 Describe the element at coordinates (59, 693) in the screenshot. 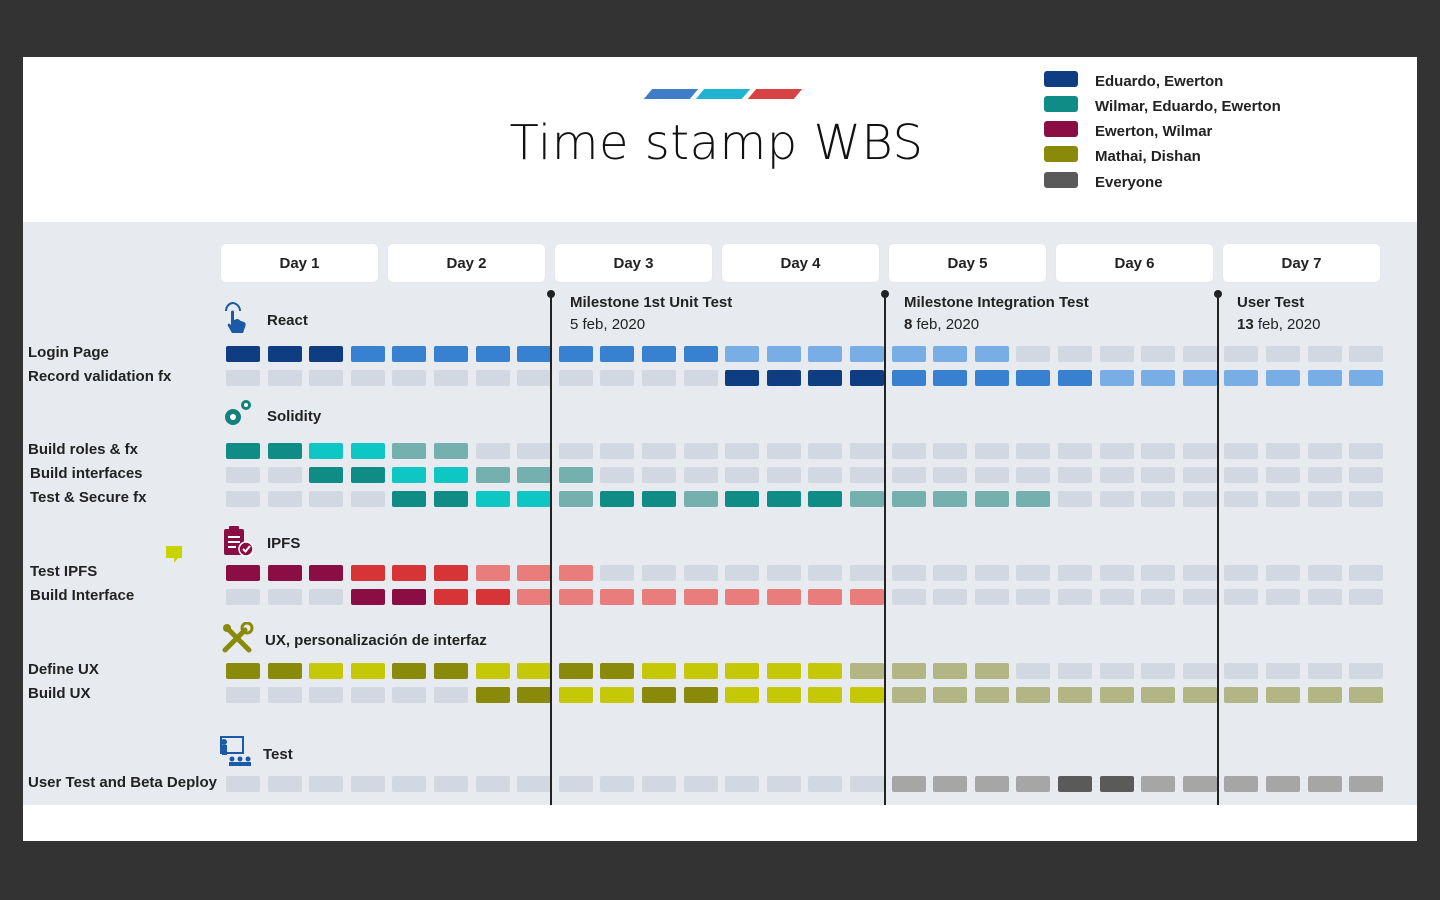

I see `task-label: Build UX` at that location.